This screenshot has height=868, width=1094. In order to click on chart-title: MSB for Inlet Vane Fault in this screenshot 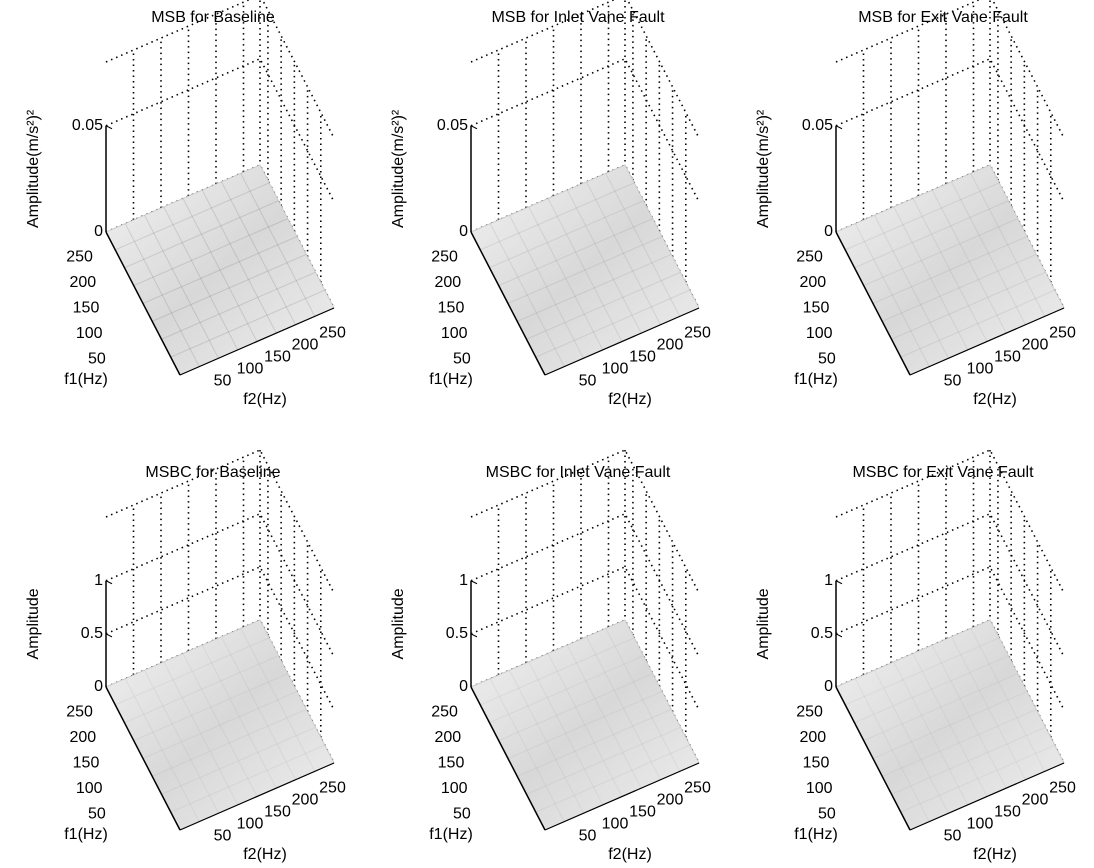, I will do `click(578, 17)`.